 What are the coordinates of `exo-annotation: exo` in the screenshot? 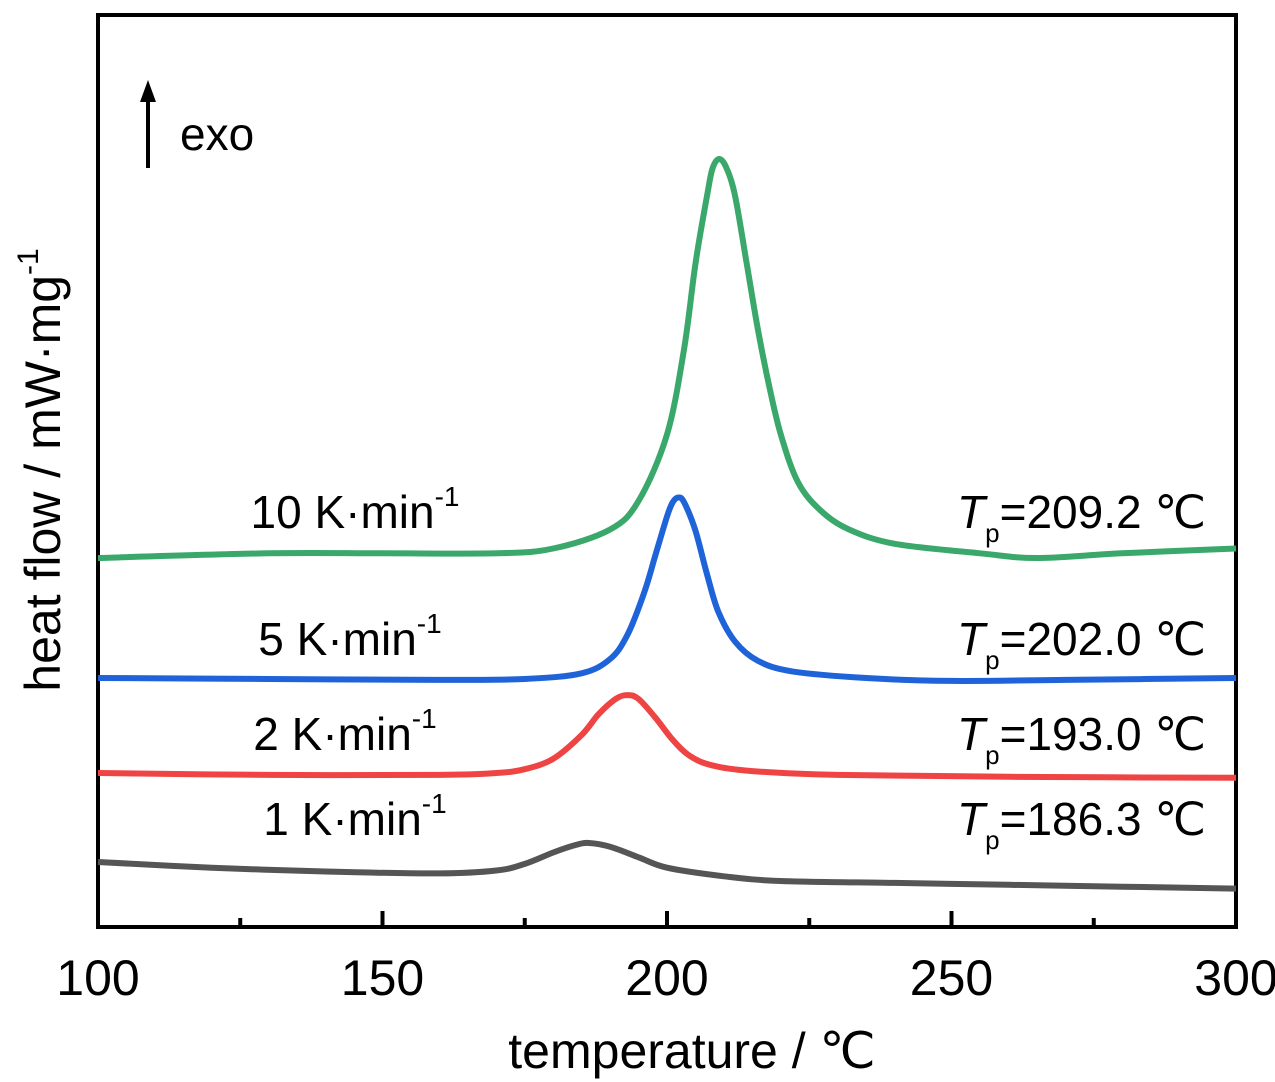 It's located at (197, 124).